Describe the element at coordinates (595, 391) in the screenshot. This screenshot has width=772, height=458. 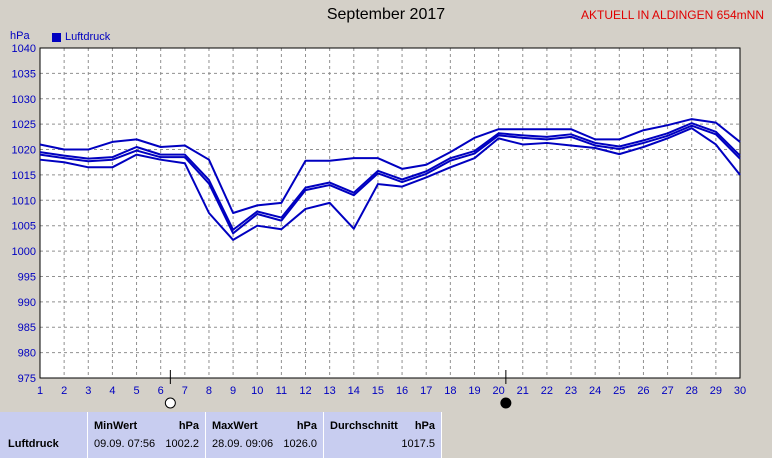
I see `x-tick-label: 24` at that location.